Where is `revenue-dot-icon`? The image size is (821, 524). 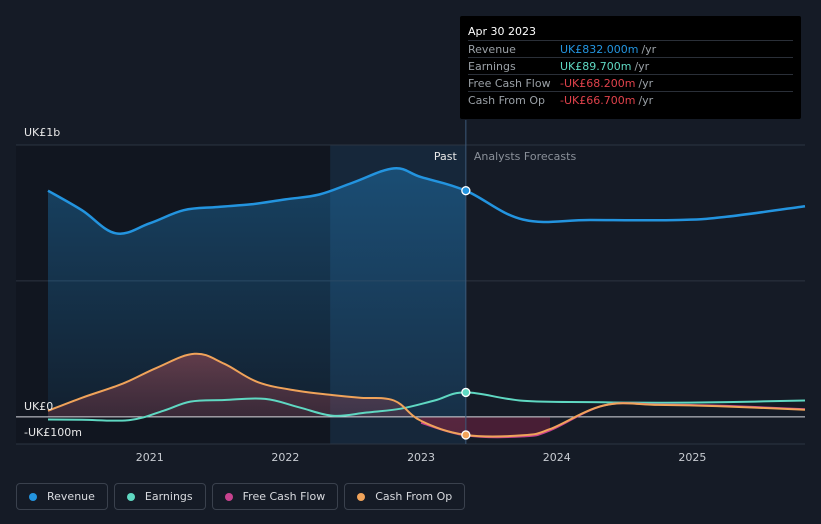 revenue-dot-icon is located at coordinates (33, 496).